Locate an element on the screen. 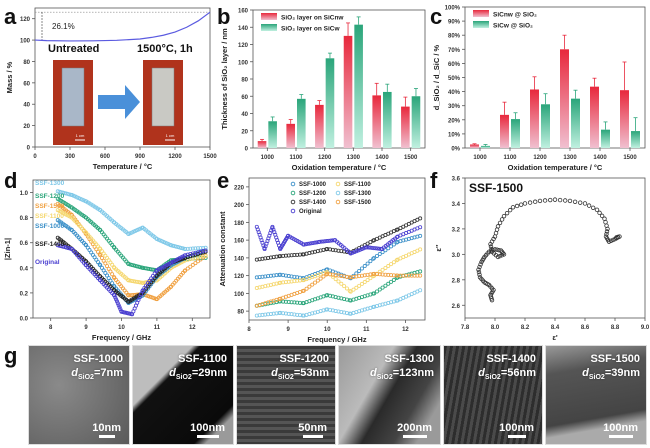 The height and width of the screenshot is (448, 650). y-axis-label: d_SiO₂ / d_SiC / % is located at coordinates (436, 77).